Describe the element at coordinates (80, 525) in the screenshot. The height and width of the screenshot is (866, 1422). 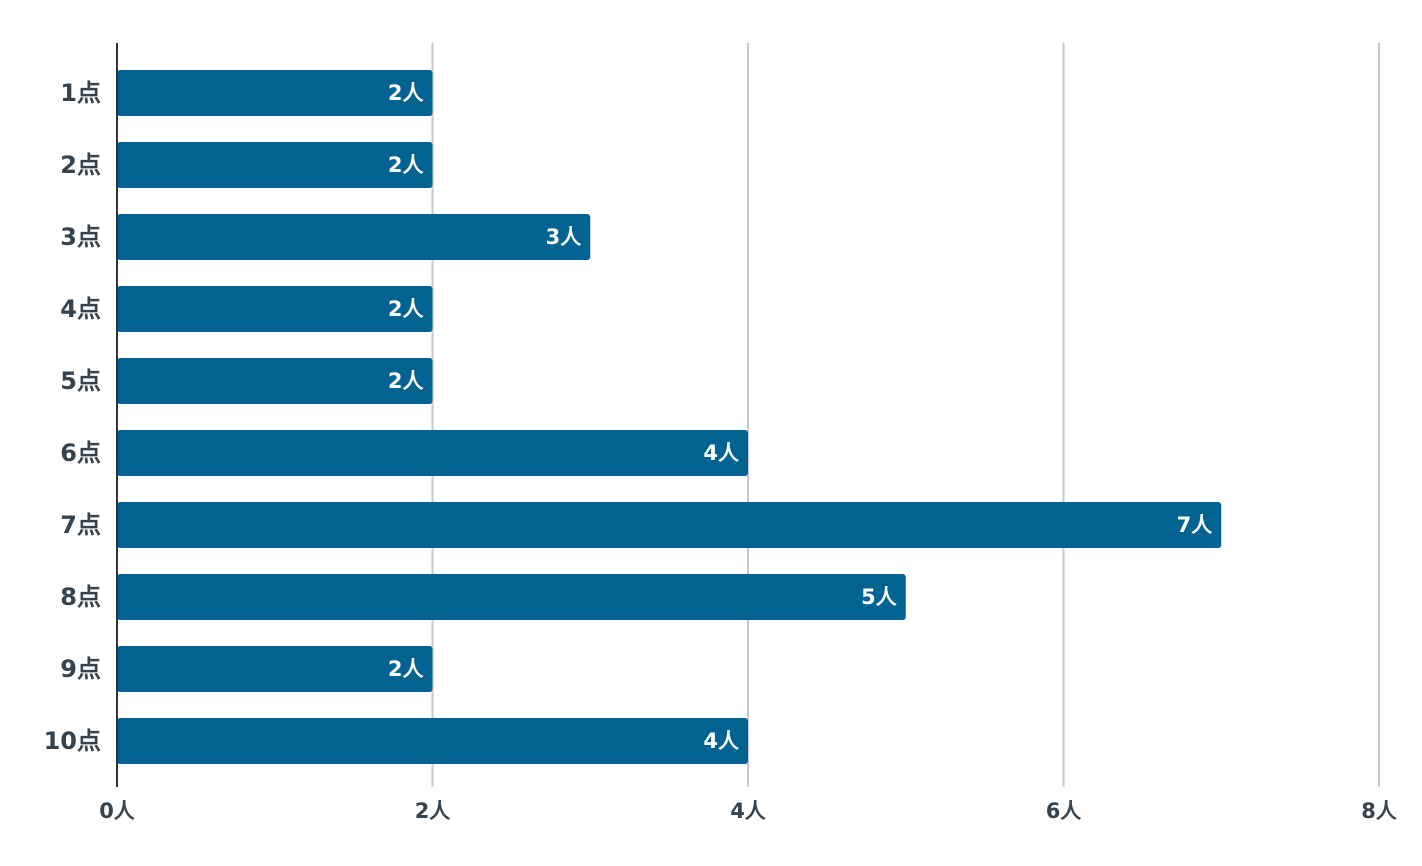
I see `category-label: 7点` at that location.